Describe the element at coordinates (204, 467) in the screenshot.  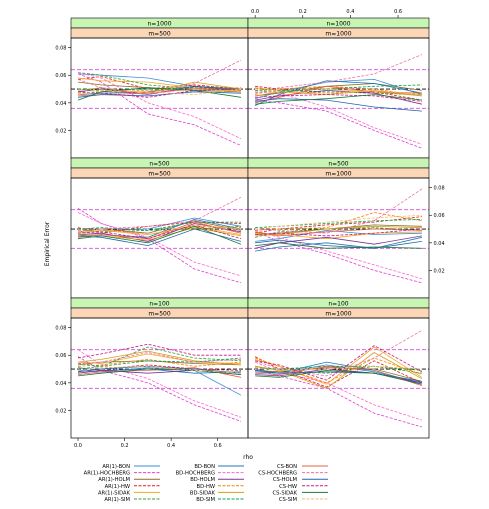
I see `legend-label: BD-BON` at that location.